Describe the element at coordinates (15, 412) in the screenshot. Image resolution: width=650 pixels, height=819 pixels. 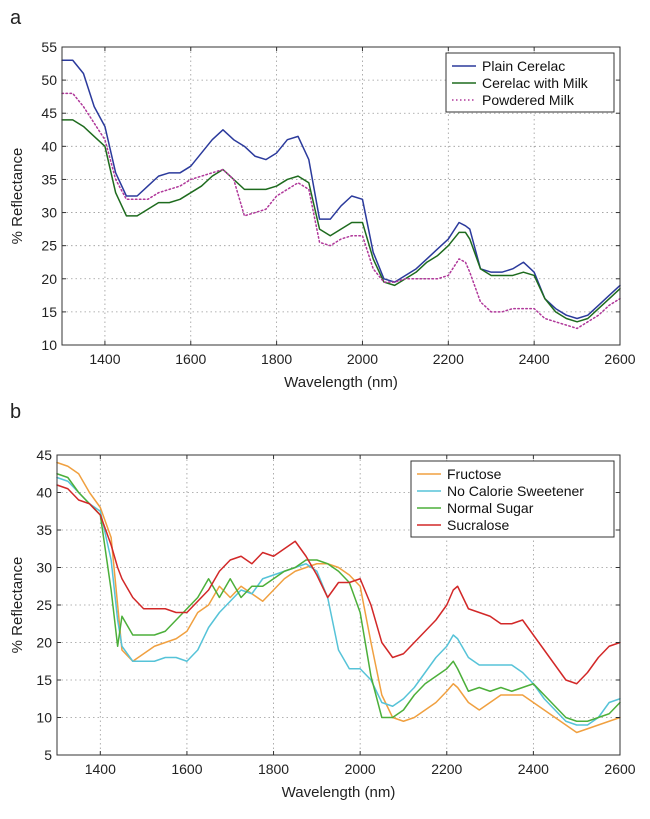
I see `panel-label-b: b` at that location.